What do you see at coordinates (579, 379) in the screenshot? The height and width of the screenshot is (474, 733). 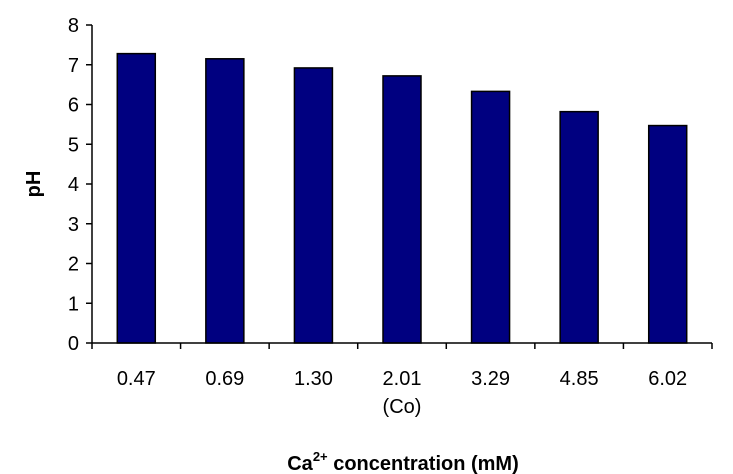 I see `x-tick-label: 4.85` at bounding box center [579, 379].